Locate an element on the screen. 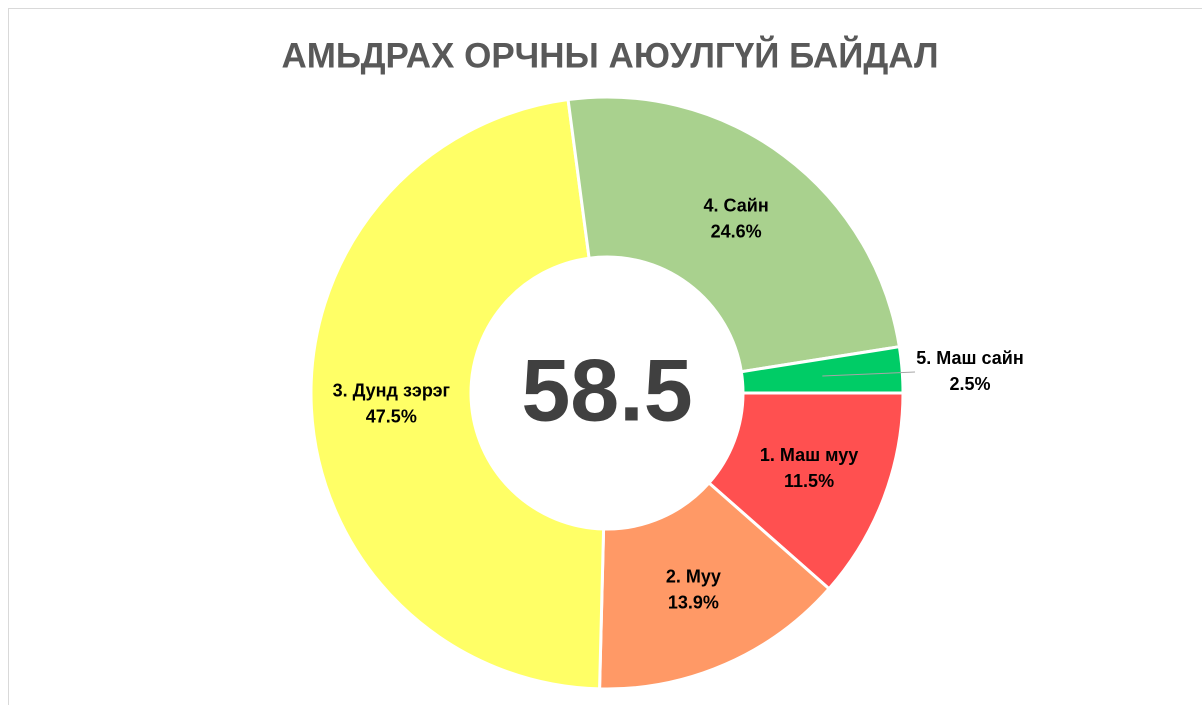 This screenshot has height=705, width=1202. center-value: 58.5 is located at coordinates (606, 389).